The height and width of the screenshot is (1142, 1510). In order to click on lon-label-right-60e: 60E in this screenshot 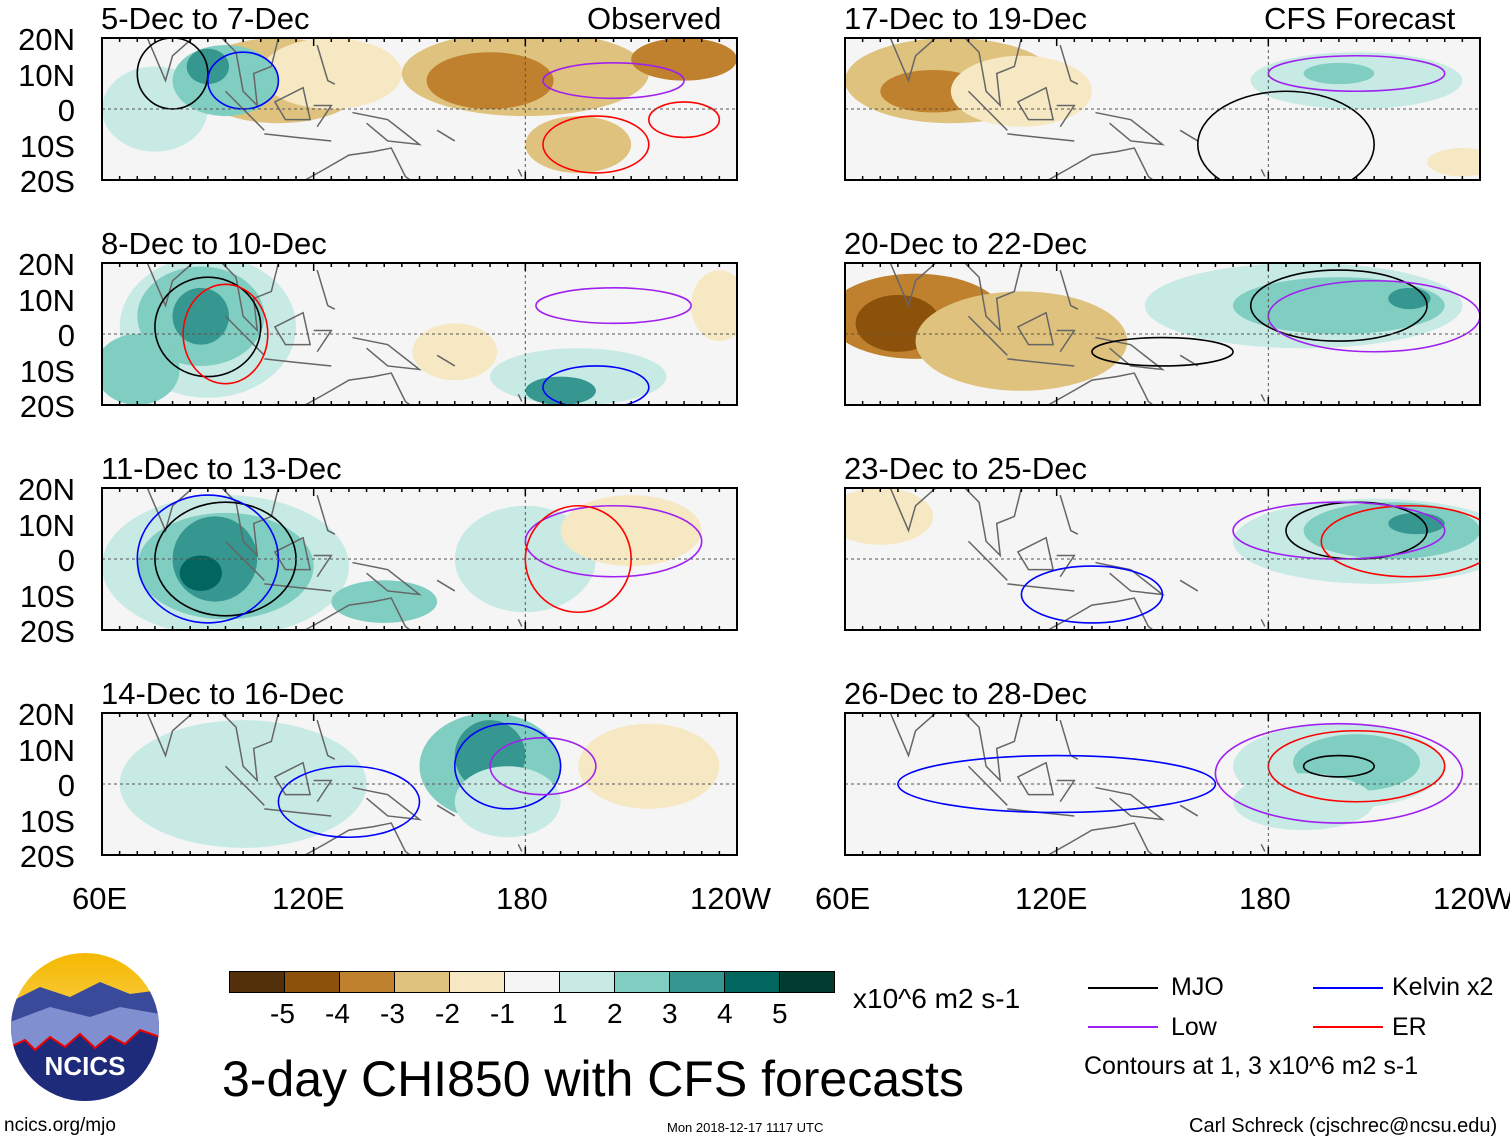, I will do `click(843, 898)`.